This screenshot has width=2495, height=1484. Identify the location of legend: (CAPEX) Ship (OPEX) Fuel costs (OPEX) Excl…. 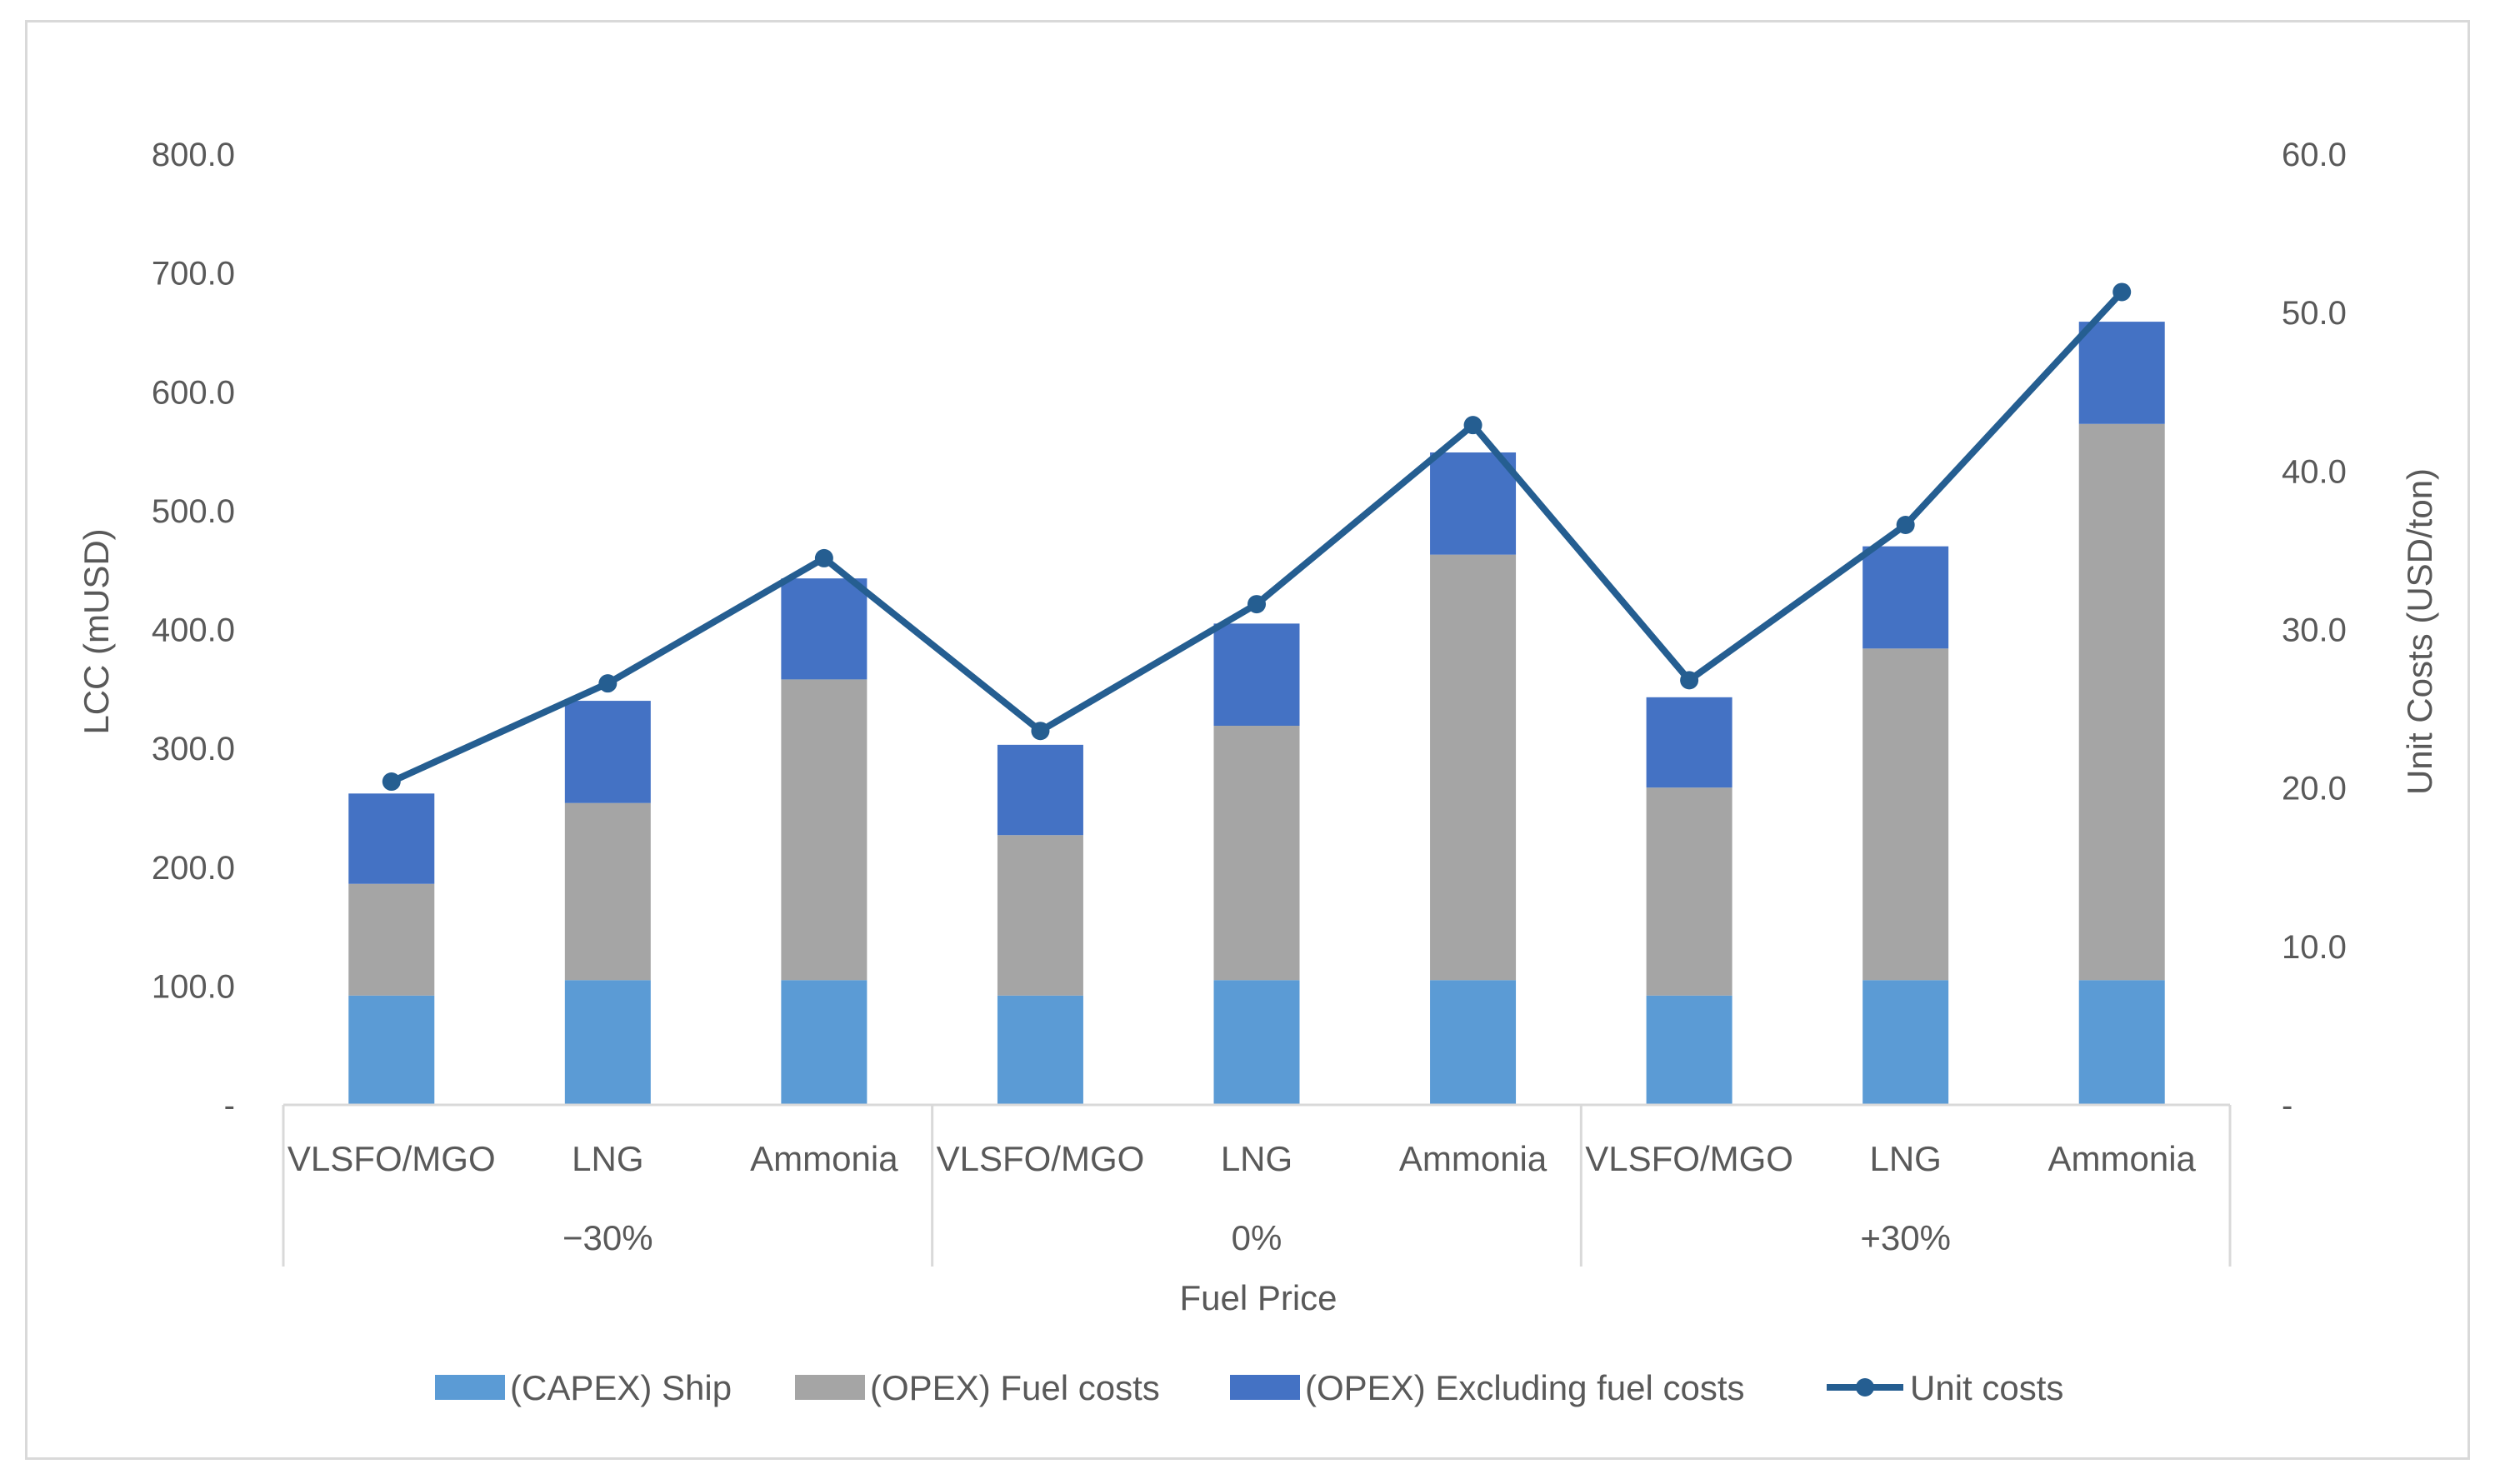
(1249, 1387).